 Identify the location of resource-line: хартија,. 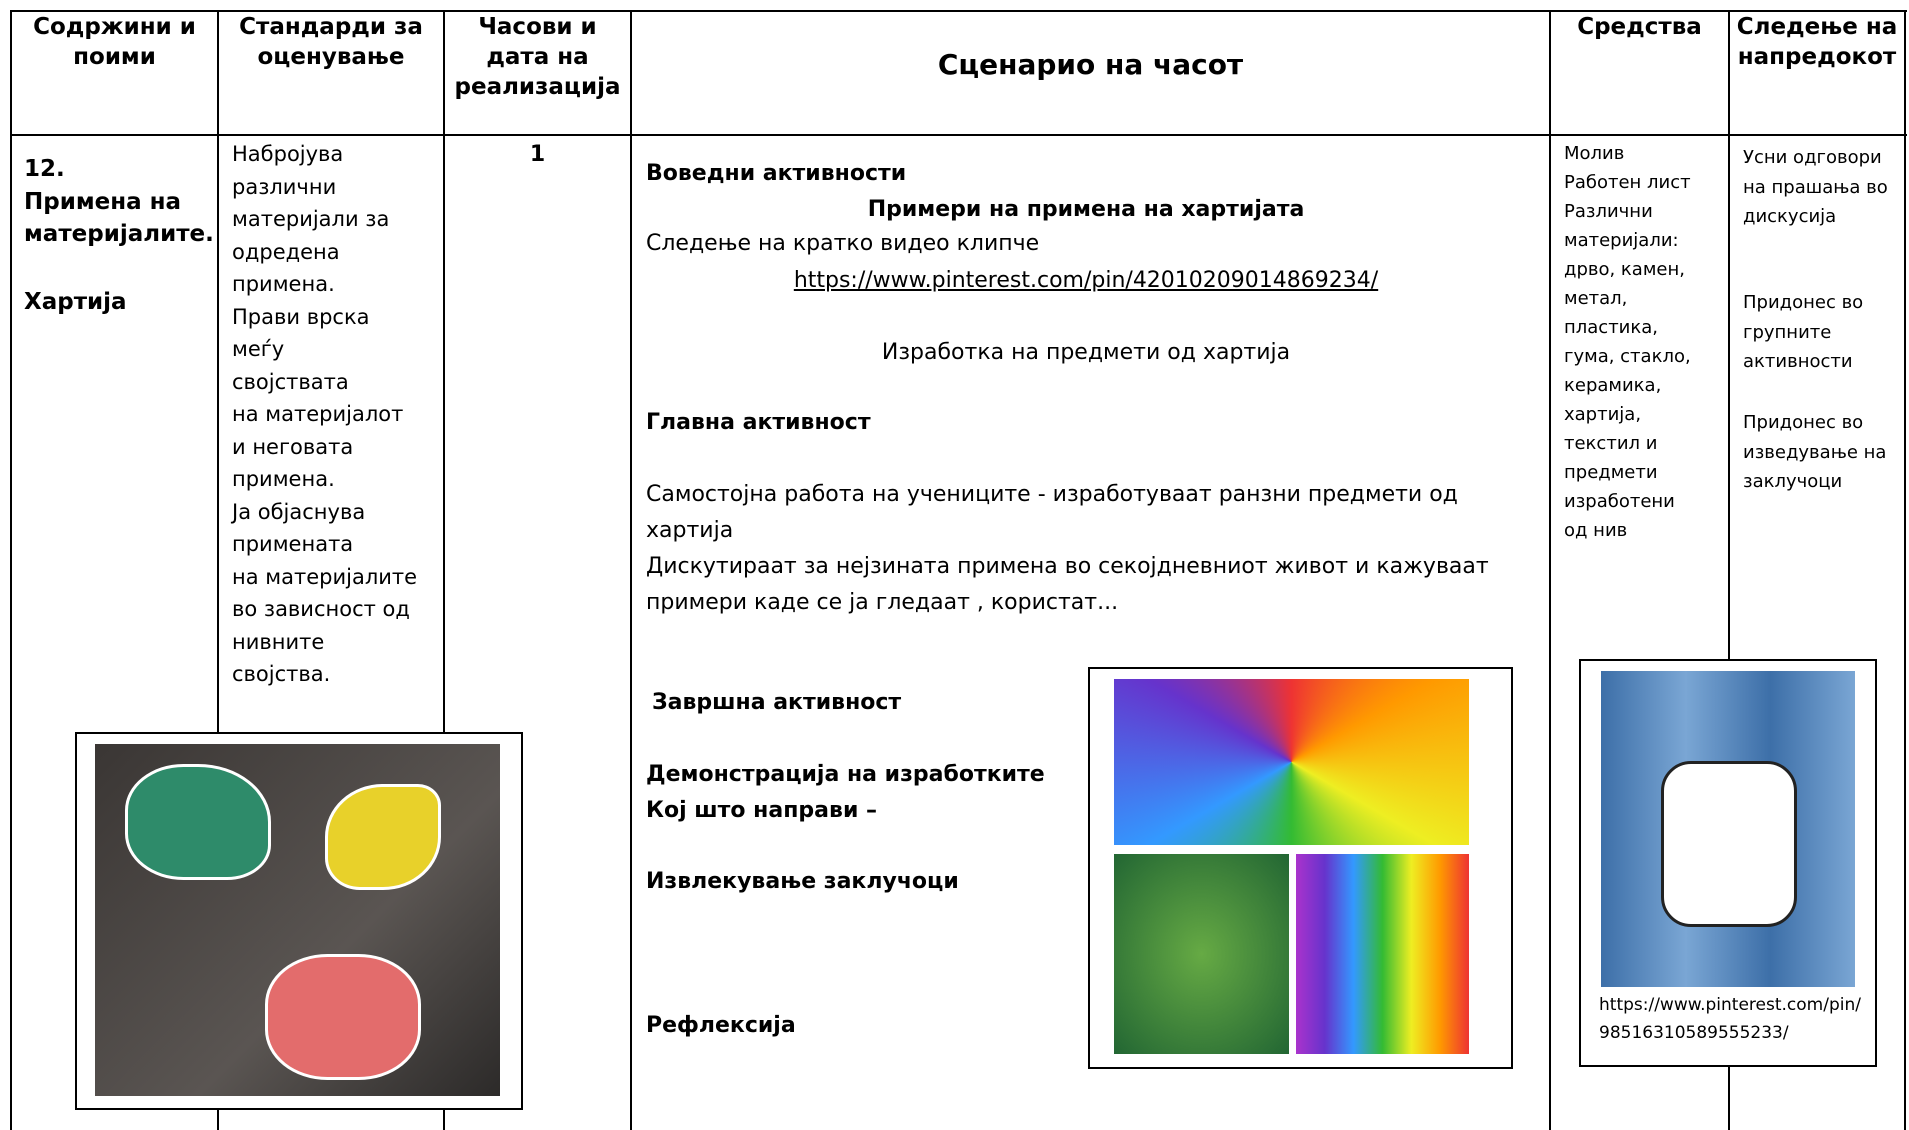
(1603, 414).